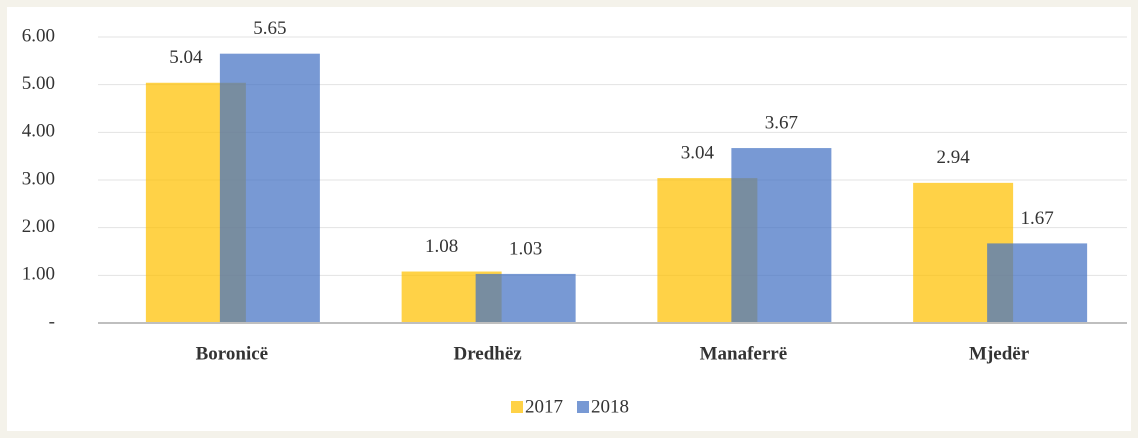 The width and height of the screenshot is (1138, 438). What do you see at coordinates (1037, 218) in the screenshot?
I see `data-label: 1.67` at bounding box center [1037, 218].